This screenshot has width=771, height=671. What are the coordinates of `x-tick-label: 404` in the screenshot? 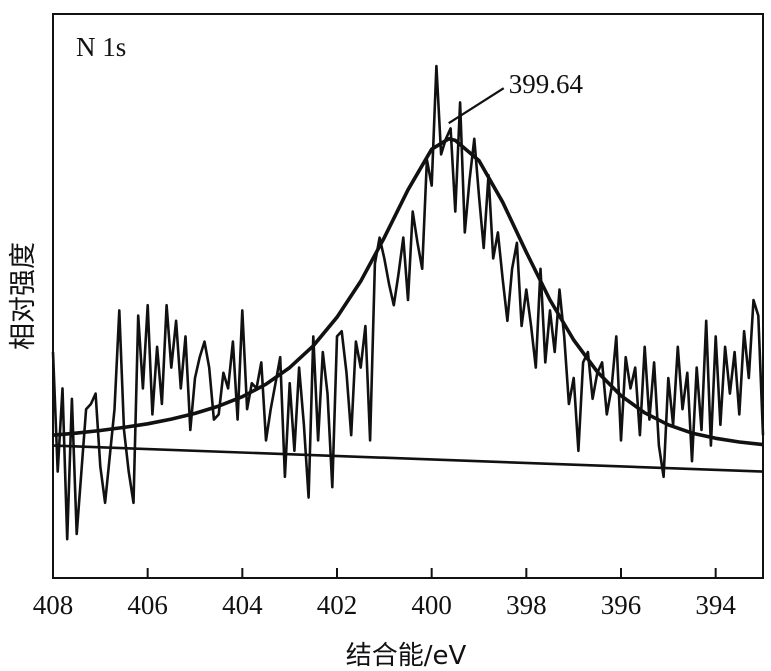 It's located at (242, 605).